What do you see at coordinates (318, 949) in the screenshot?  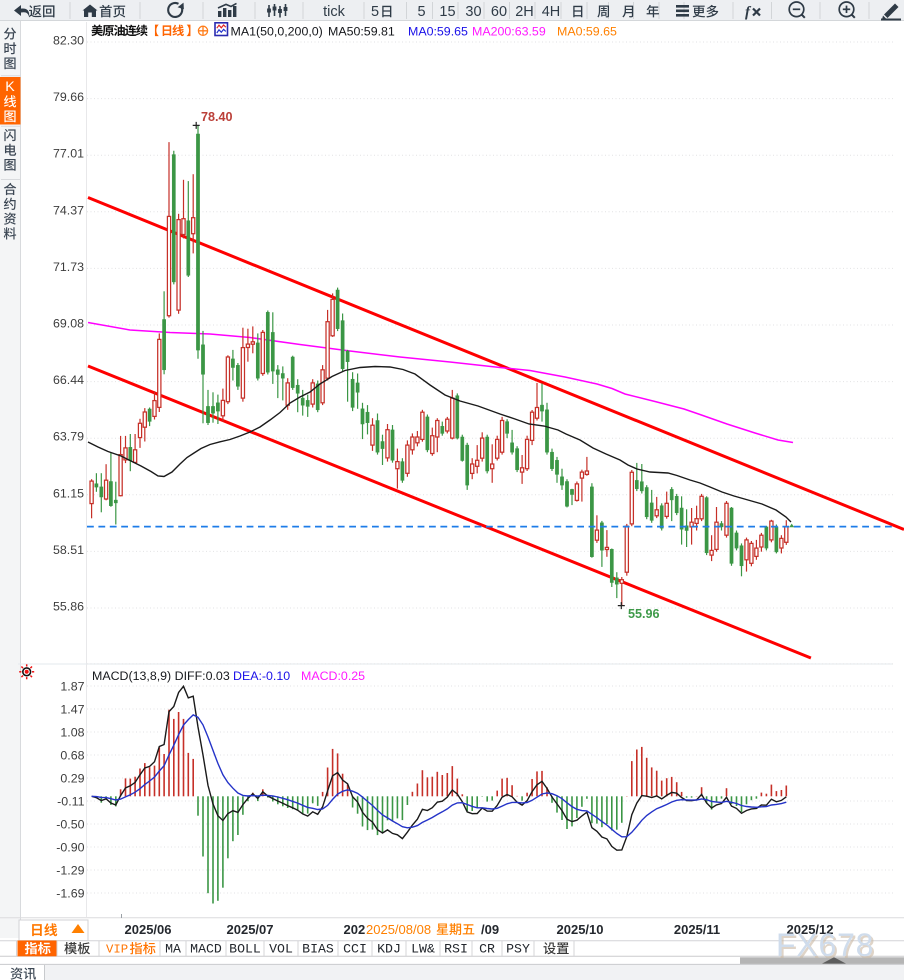 I see `svg-text: BIAS` at bounding box center [318, 949].